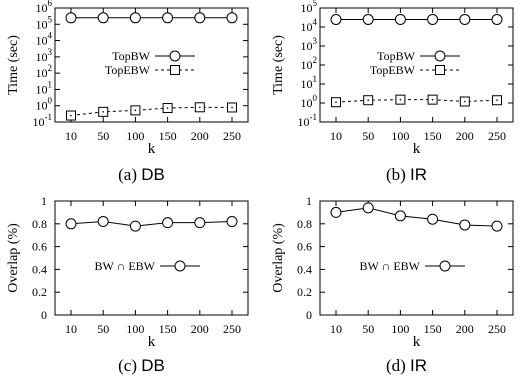 The image size is (521, 377). I want to click on series-line, so click(416, 217).